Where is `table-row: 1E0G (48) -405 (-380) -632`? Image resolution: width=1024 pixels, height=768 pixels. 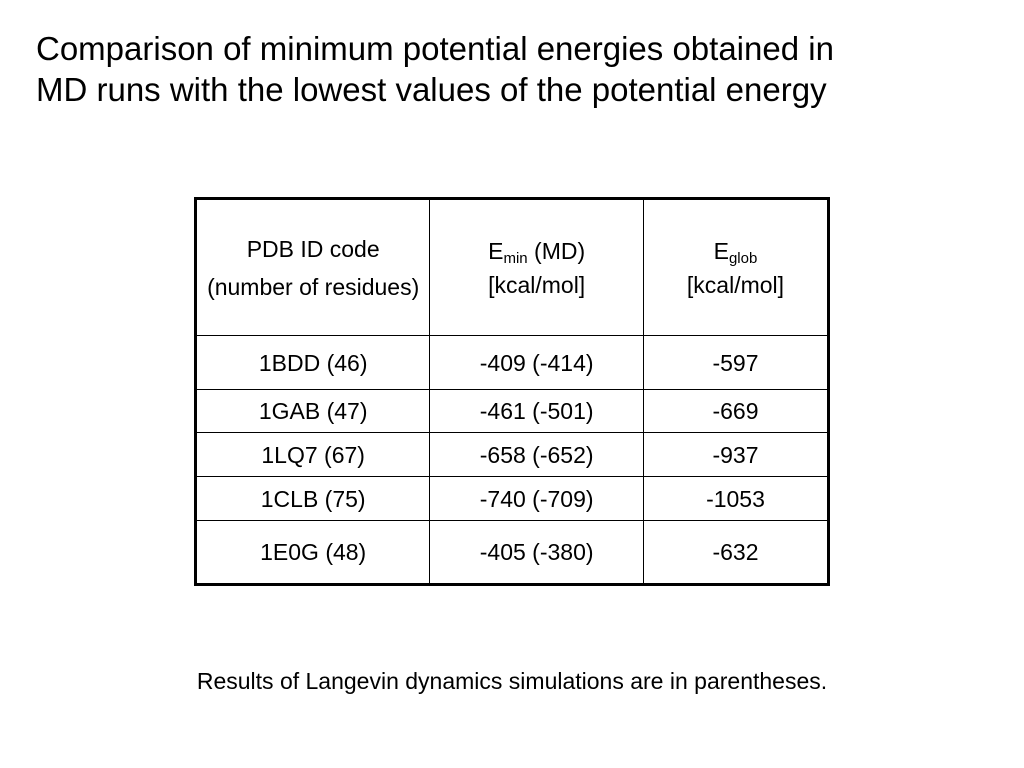 table-row: 1E0G (48) -405 (-380) -632 is located at coordinates (512, 552).